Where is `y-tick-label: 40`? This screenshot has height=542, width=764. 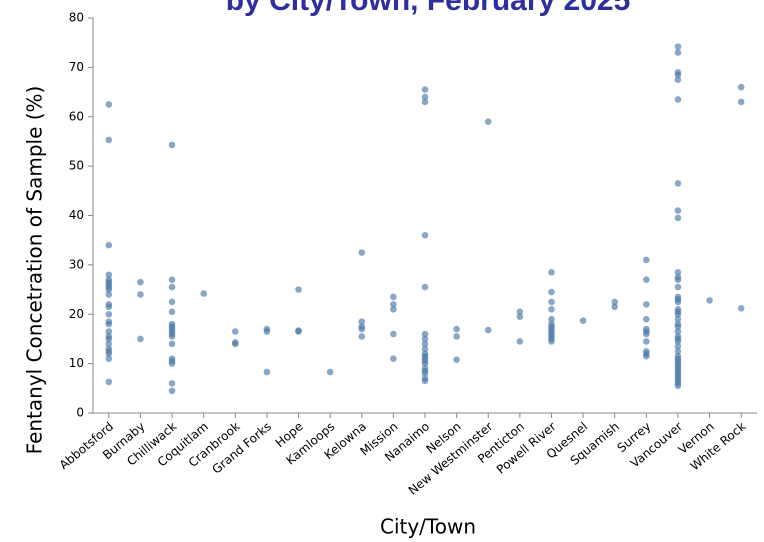 y-tick-label: 40 is located at coordinates (76, 215).